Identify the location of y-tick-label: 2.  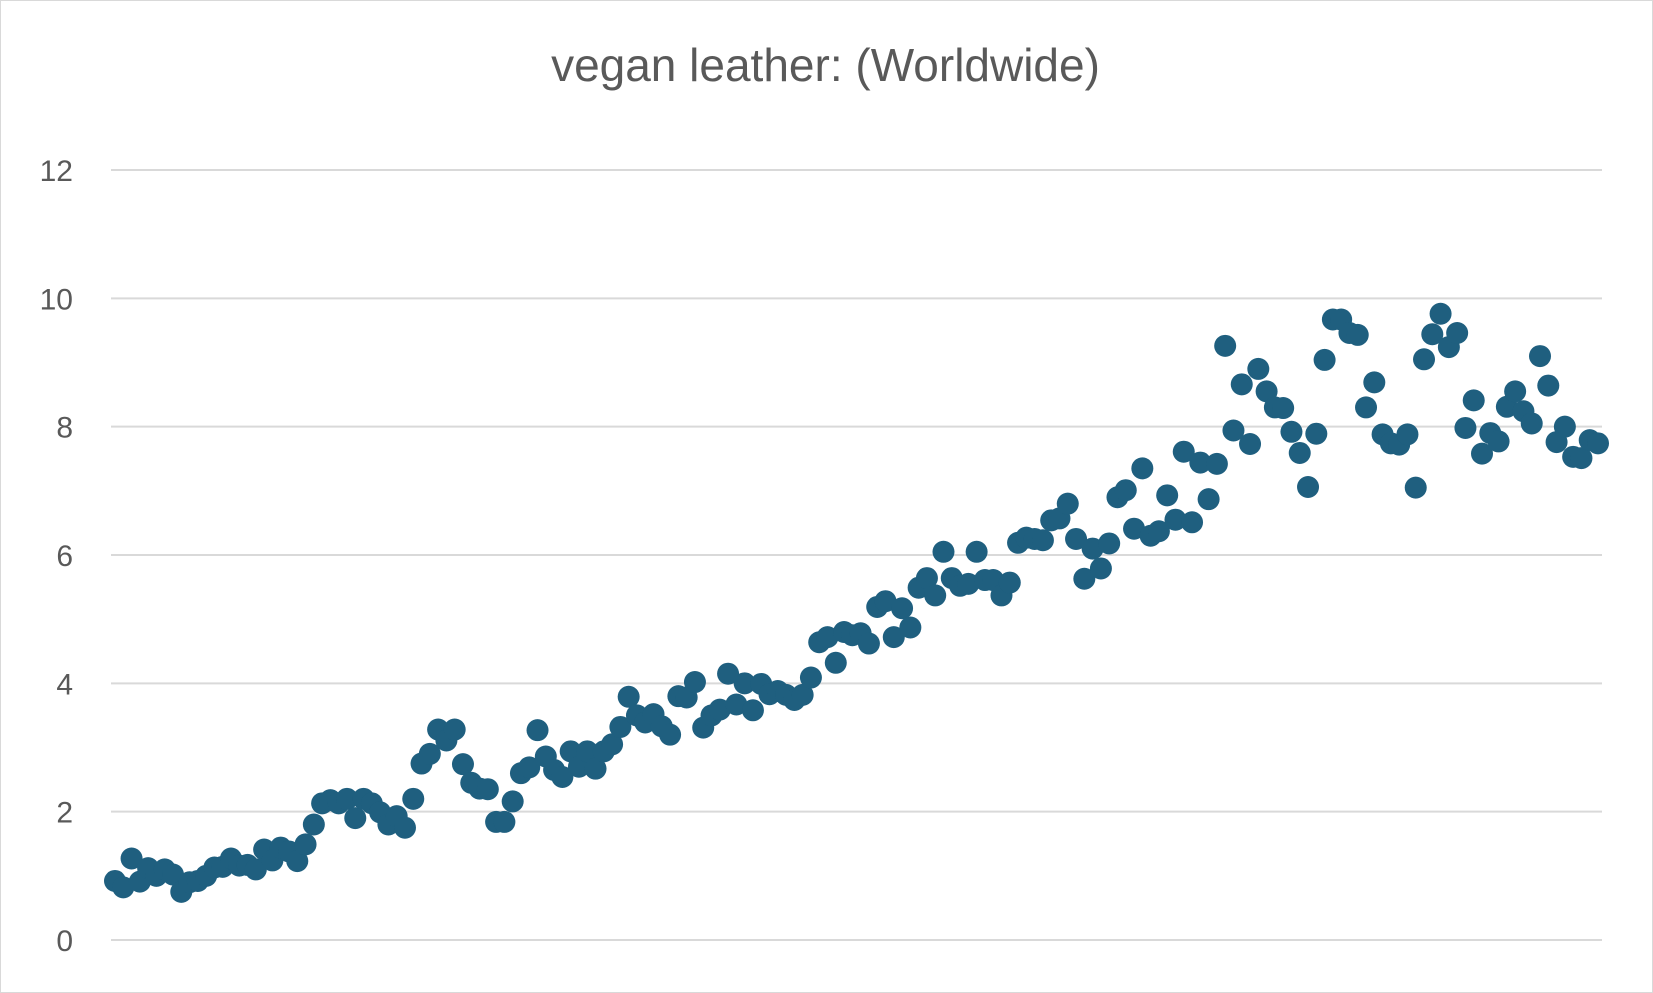
(64, 813).